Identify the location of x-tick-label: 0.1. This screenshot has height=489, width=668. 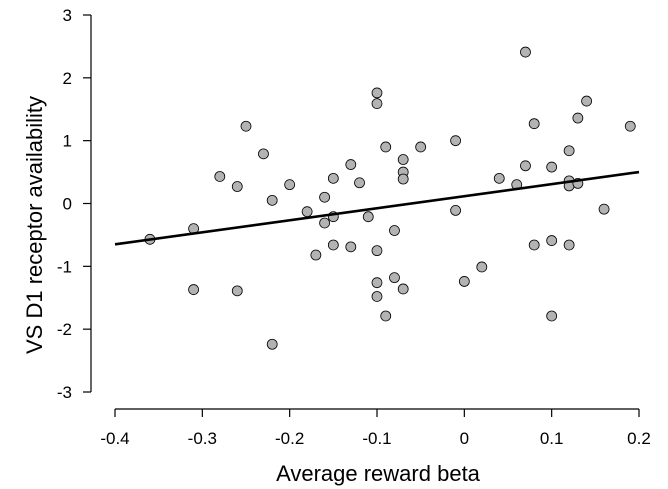
(552, 438).